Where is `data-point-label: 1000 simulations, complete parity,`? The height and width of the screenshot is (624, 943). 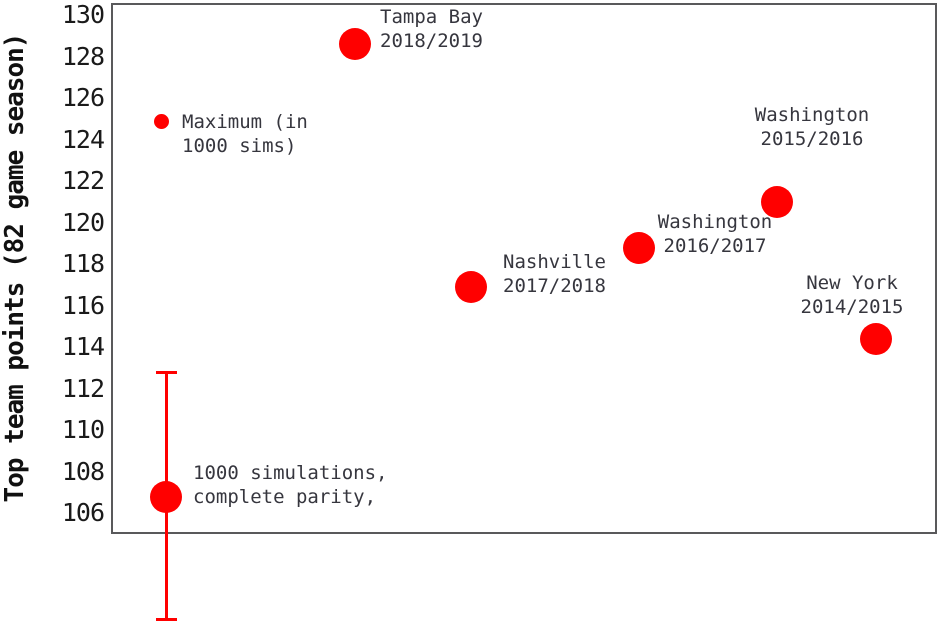 data-point-label: 1000 simulations, complete parity, is located at coordinates (290, 485).